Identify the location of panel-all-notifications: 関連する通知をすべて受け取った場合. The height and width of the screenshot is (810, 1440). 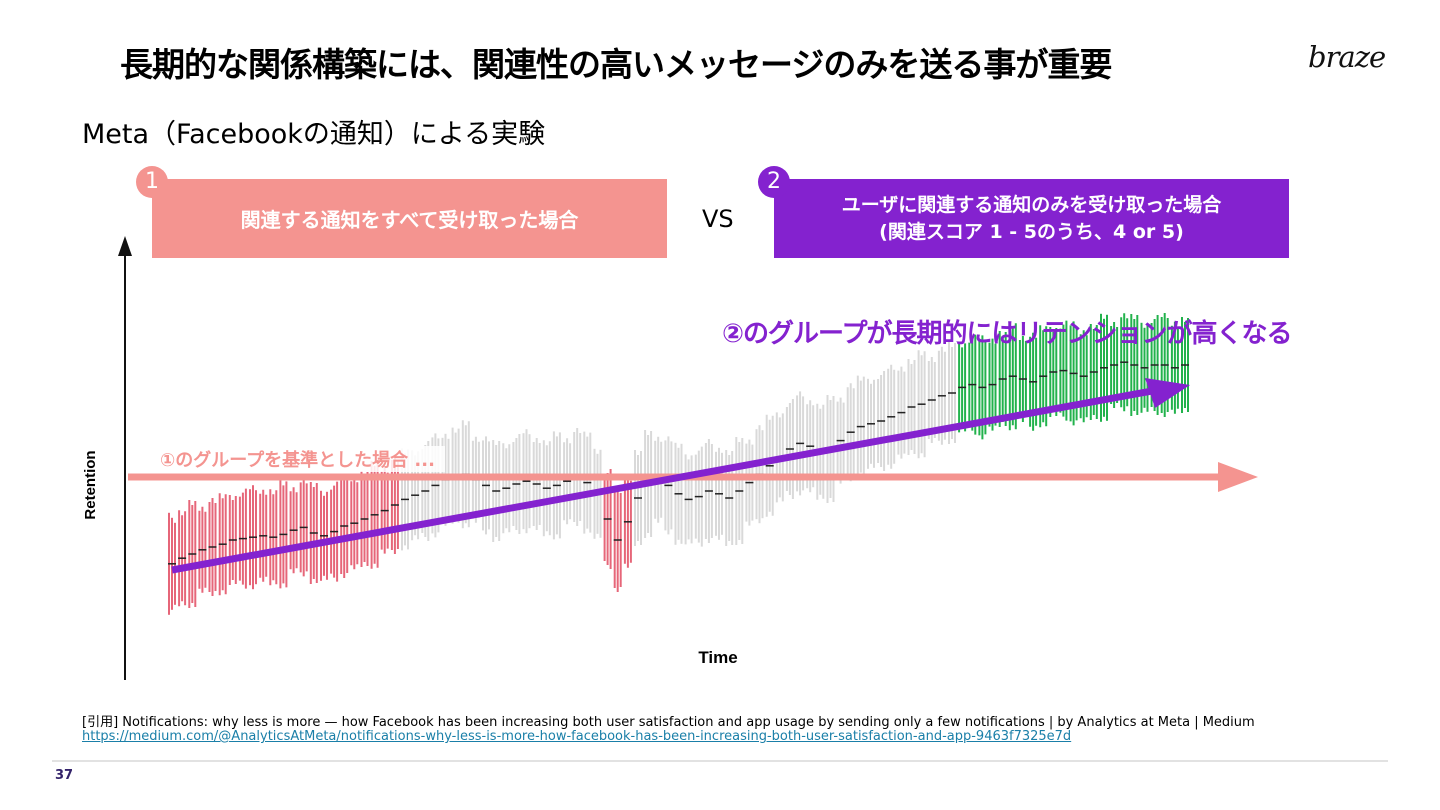
(409, 218).